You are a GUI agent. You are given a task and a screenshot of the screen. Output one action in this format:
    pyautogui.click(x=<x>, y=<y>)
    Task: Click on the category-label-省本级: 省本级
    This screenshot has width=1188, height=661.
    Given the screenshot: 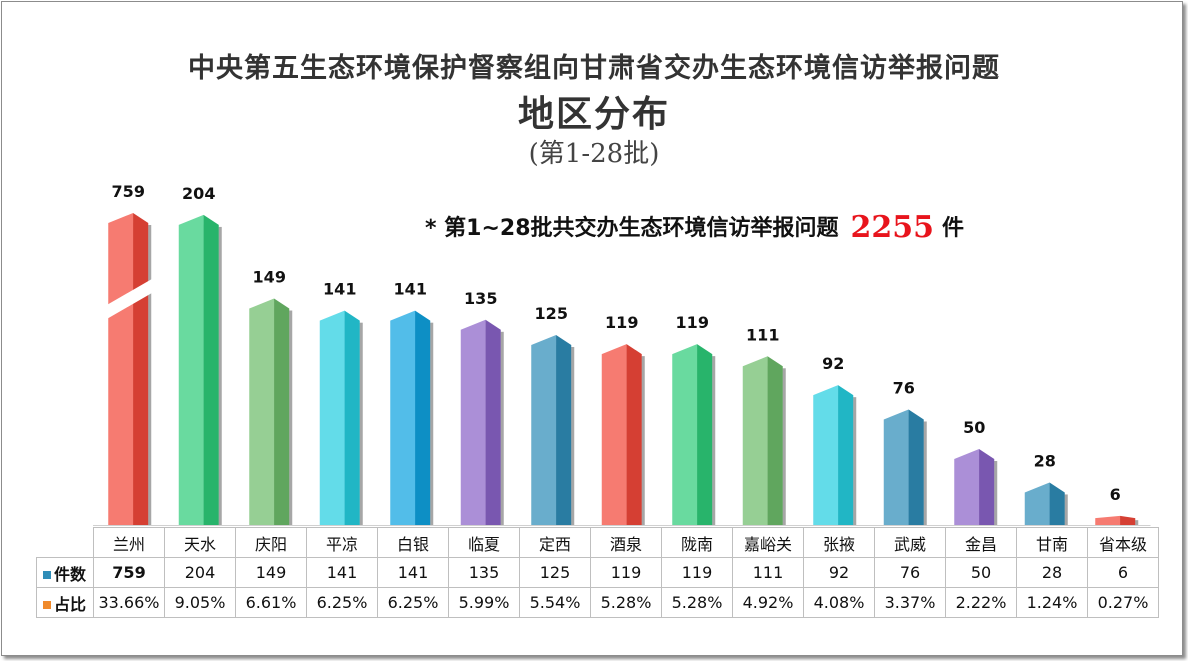 What is the action you would take?
    pyautogui.click(x=1123, y=542)
    